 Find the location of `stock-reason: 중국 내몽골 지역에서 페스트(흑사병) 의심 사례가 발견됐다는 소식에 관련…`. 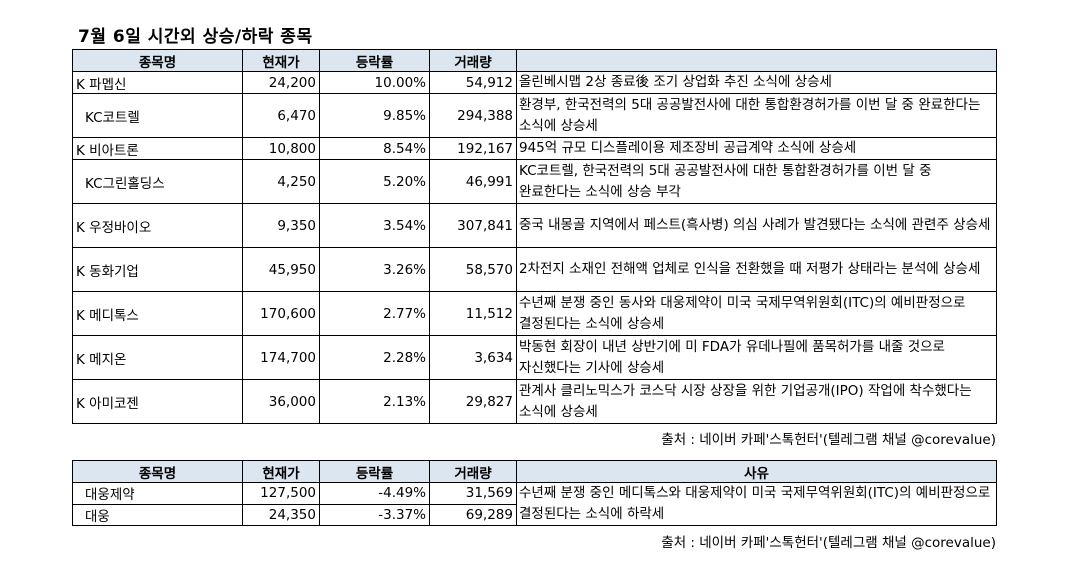

stock-reason: 중국 내몽골 지역에서 페스트(흑사병) 의심 사례가 발견됐다는 소식에 관련… is located at coordinates (756, 225).